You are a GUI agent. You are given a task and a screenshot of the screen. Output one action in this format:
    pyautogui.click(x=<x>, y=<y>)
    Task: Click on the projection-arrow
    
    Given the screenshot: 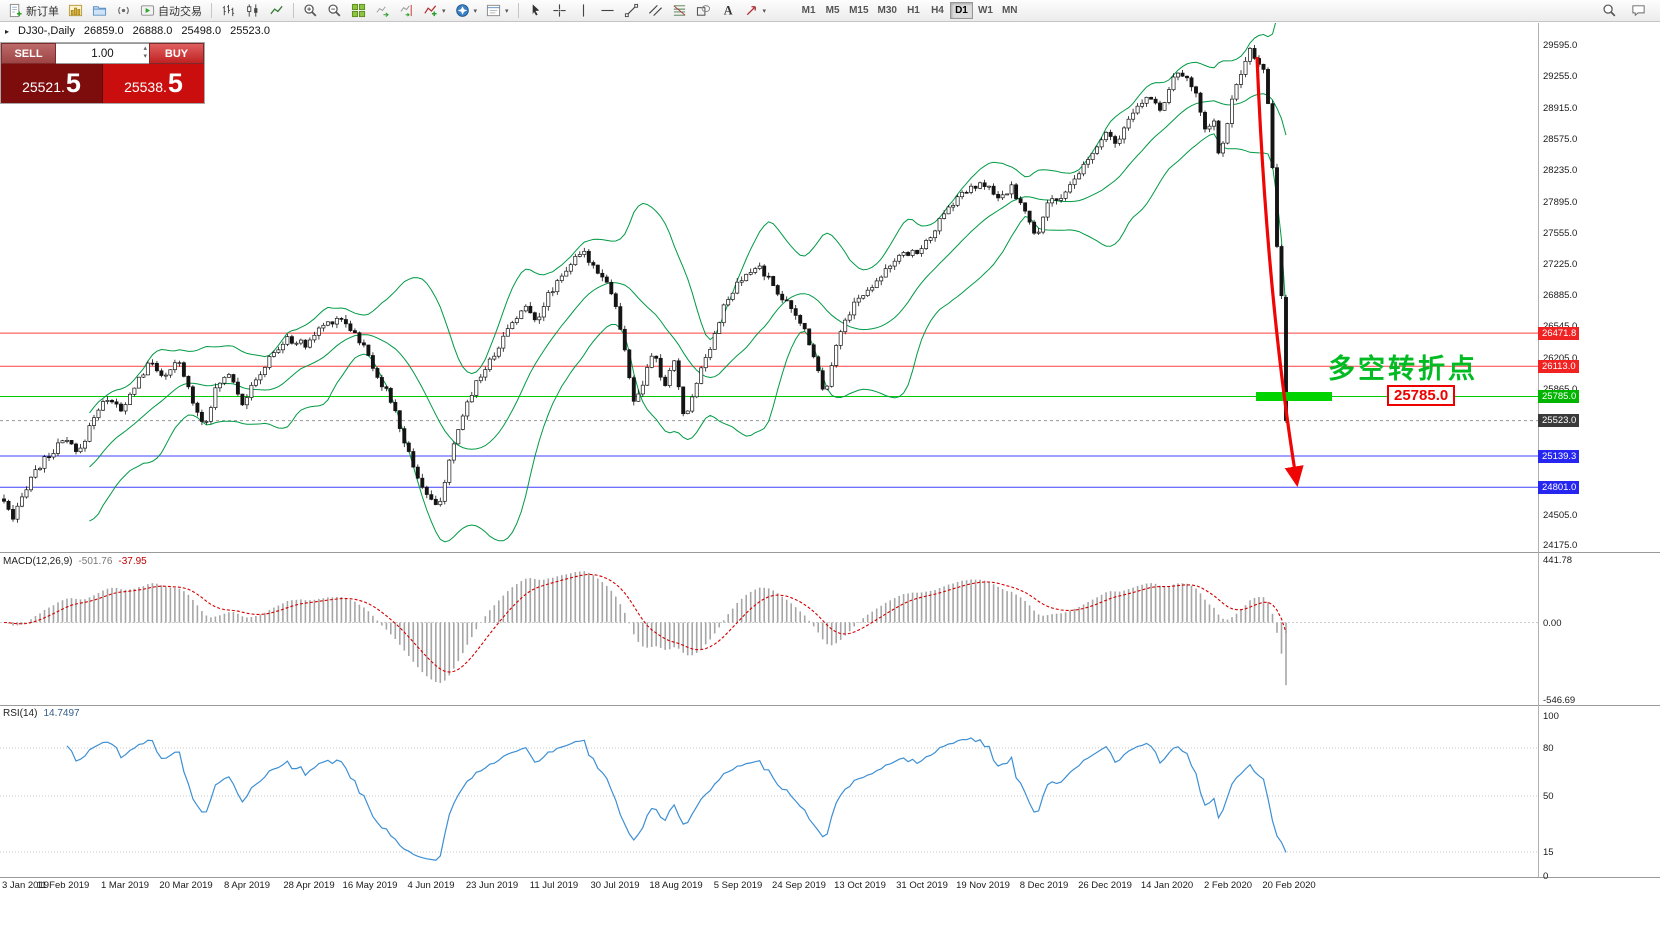 What is the action you would take?
    pyautogui.click(x=1279, y=272)
    